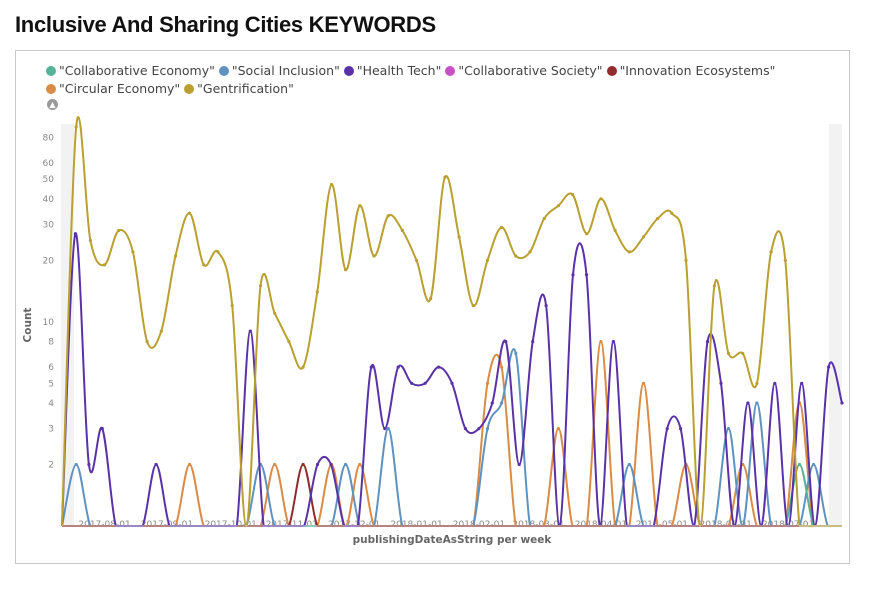 Image resolution: width=889 pixels, height=593 pixels. Describe the element at coordinates (113, 89) in the screenshot. I see `legend-item: "Circular Economy"` at that location.